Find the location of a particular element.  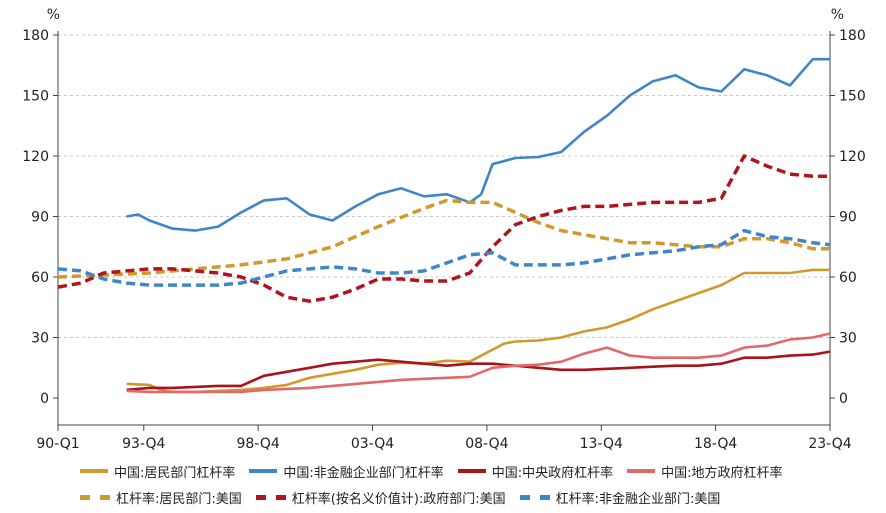

legend-label: 中国:地方政府杠杆率 is located at coordinates (722, 473).